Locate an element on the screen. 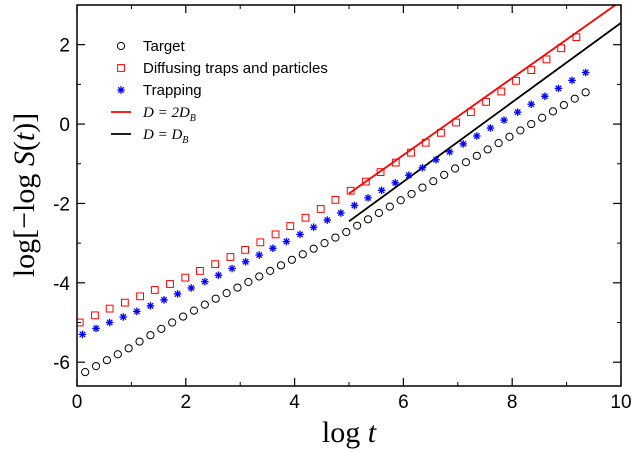 Image resolution: width=635 pixels, height=452 pixels. y-axis-label-var2: t is located at coordinates (24, 136).